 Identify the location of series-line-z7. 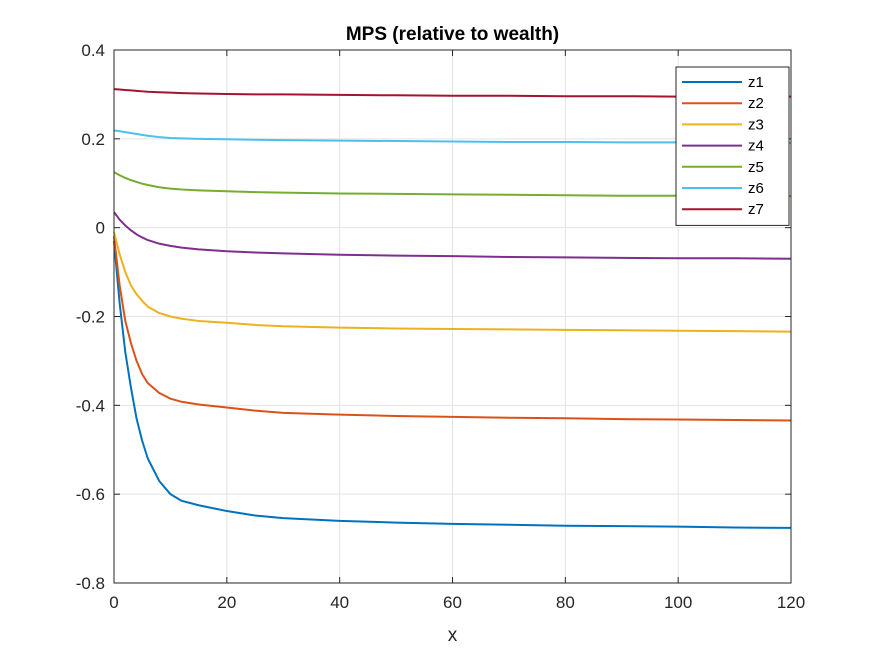
(452, 93).